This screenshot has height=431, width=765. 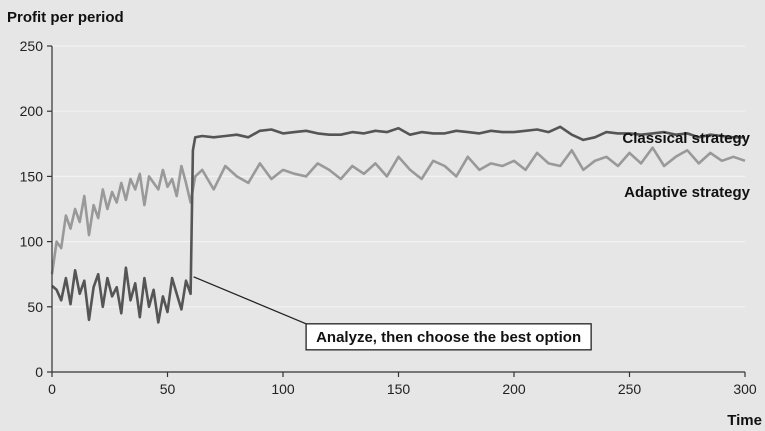 What do you see at coordinates (686, 138) in the screenshot?
I see `series-label-classical: Classical strategy` at bounding box center [686, 138].